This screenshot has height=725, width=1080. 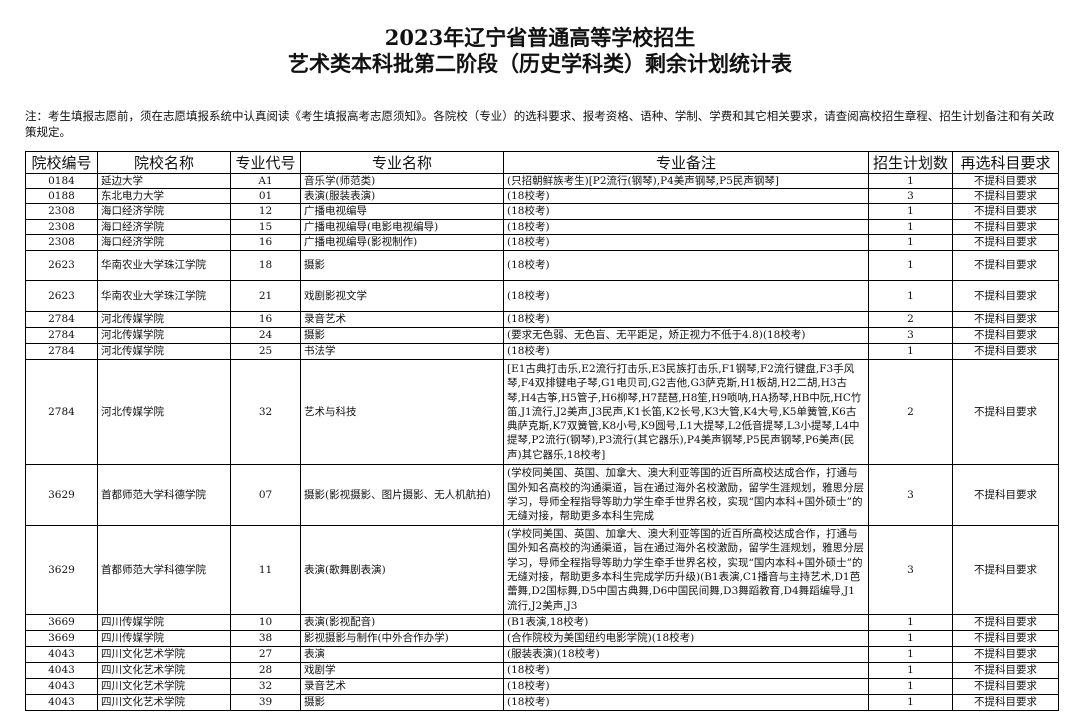 I want to click on major-name: 书法学, so click(x=320, y=351).